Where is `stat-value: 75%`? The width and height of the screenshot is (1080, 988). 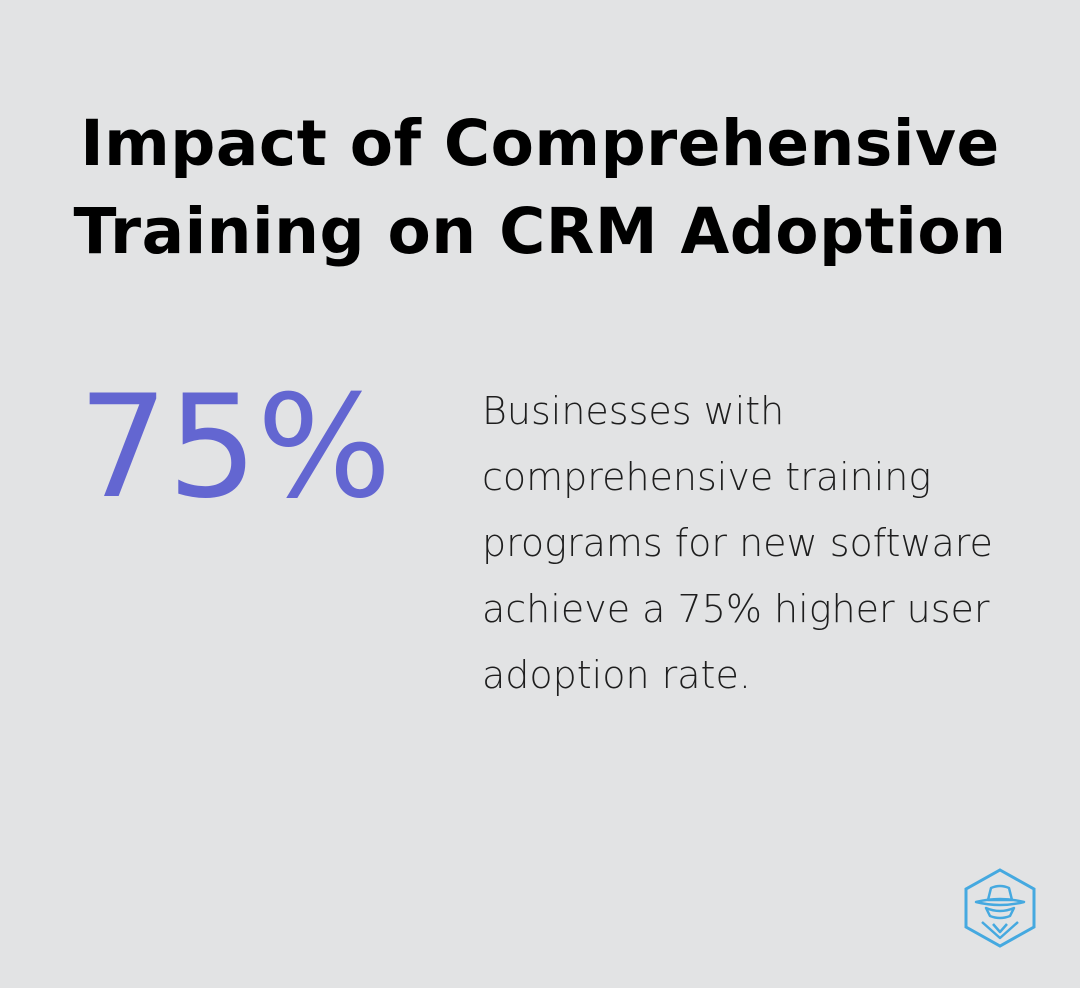
stat-value: 75% is located at coordinates (235, 447).